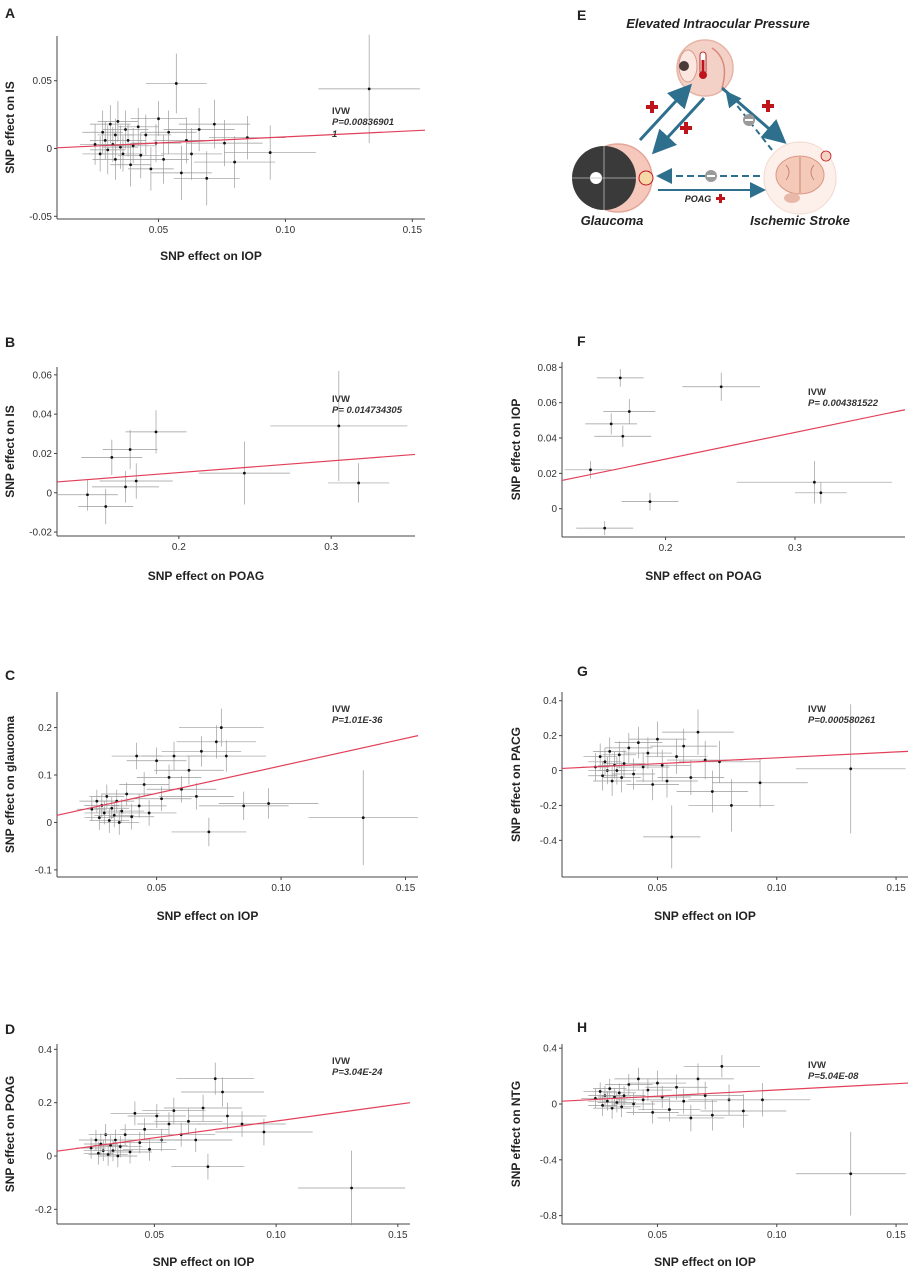 This screenshot has width=920, height=1280. Describe the element at coordinates (10, 342) in the screenshot. I see `panel-letter-b: B` at that location.